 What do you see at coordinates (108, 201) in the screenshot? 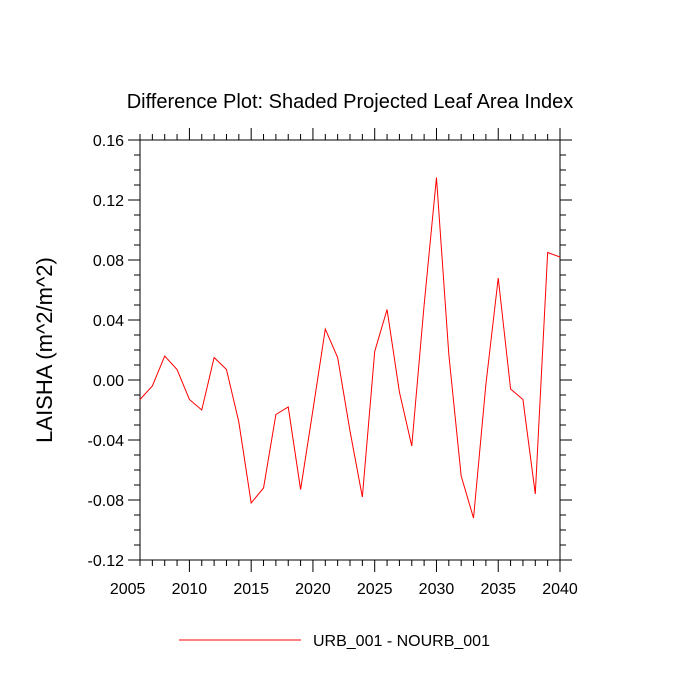
I see `y-tick-label: 0.12` at bounding box center [108, 201].